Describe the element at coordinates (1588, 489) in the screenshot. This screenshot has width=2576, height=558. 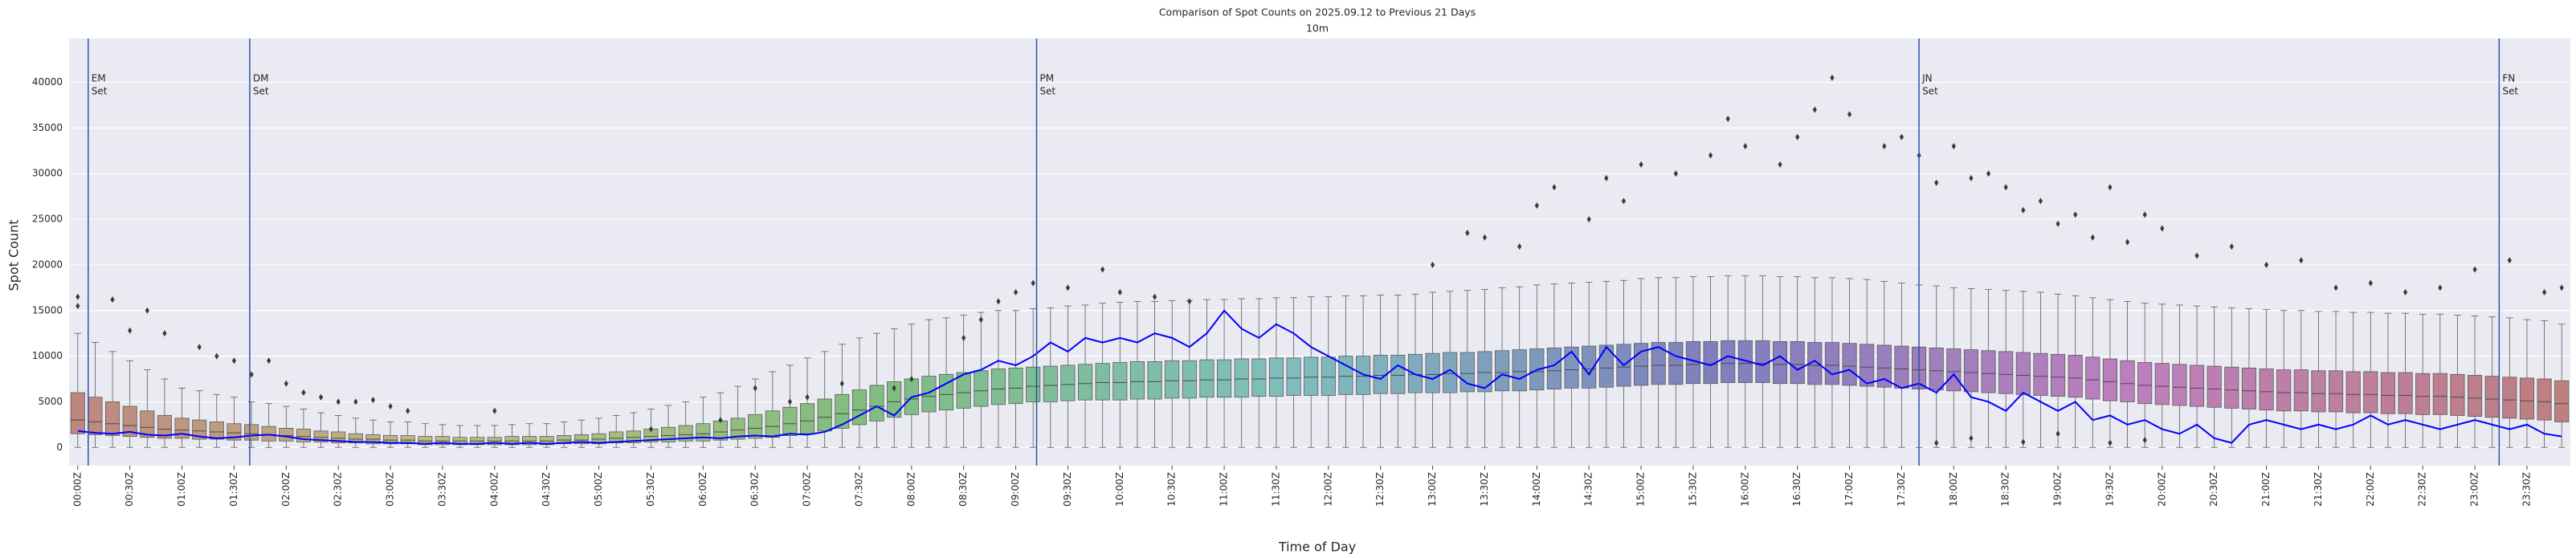
I see `x-tick-label: 14:30Z` at that location.